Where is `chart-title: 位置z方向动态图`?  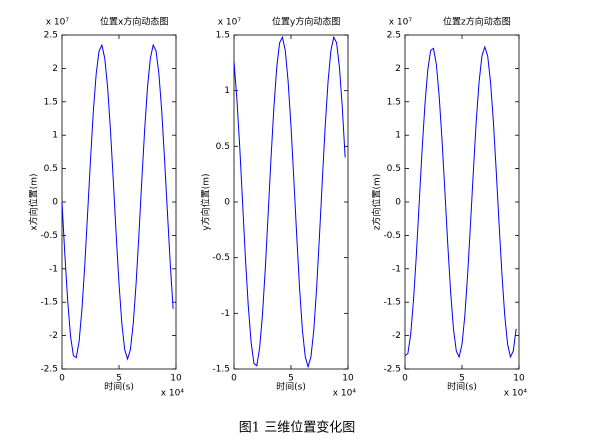
chart-title: 位置z方向动态图 is located at coordinates (477, 22).